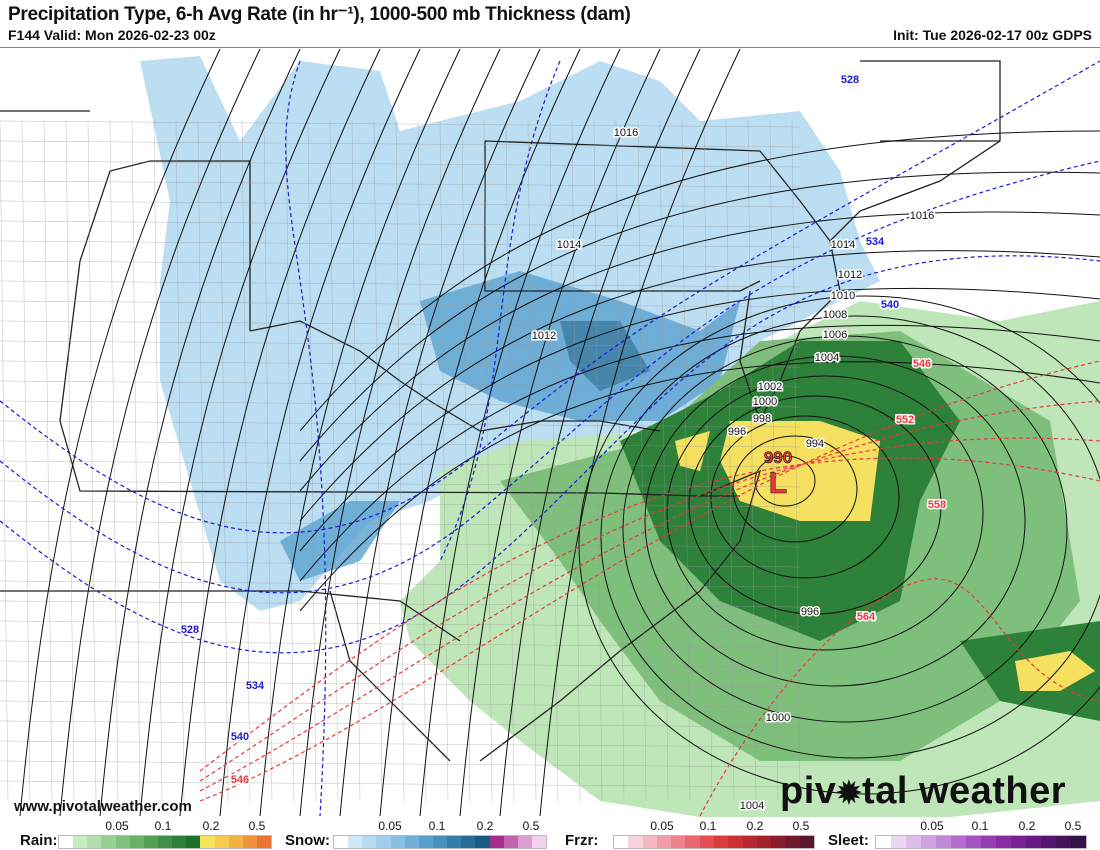 Image resolution: width=1100 pixels, height=850 pixels. Describe the element at coordinates (103, 806) in the screenshot. I see `watermark-url: www.pivotalweather.com` at that location.